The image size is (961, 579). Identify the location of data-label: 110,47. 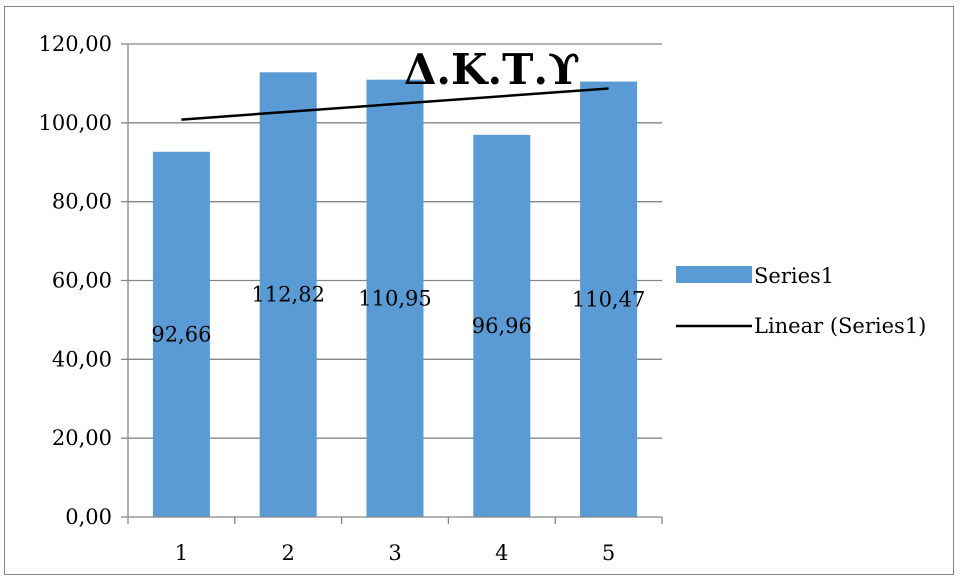
(608, 299).